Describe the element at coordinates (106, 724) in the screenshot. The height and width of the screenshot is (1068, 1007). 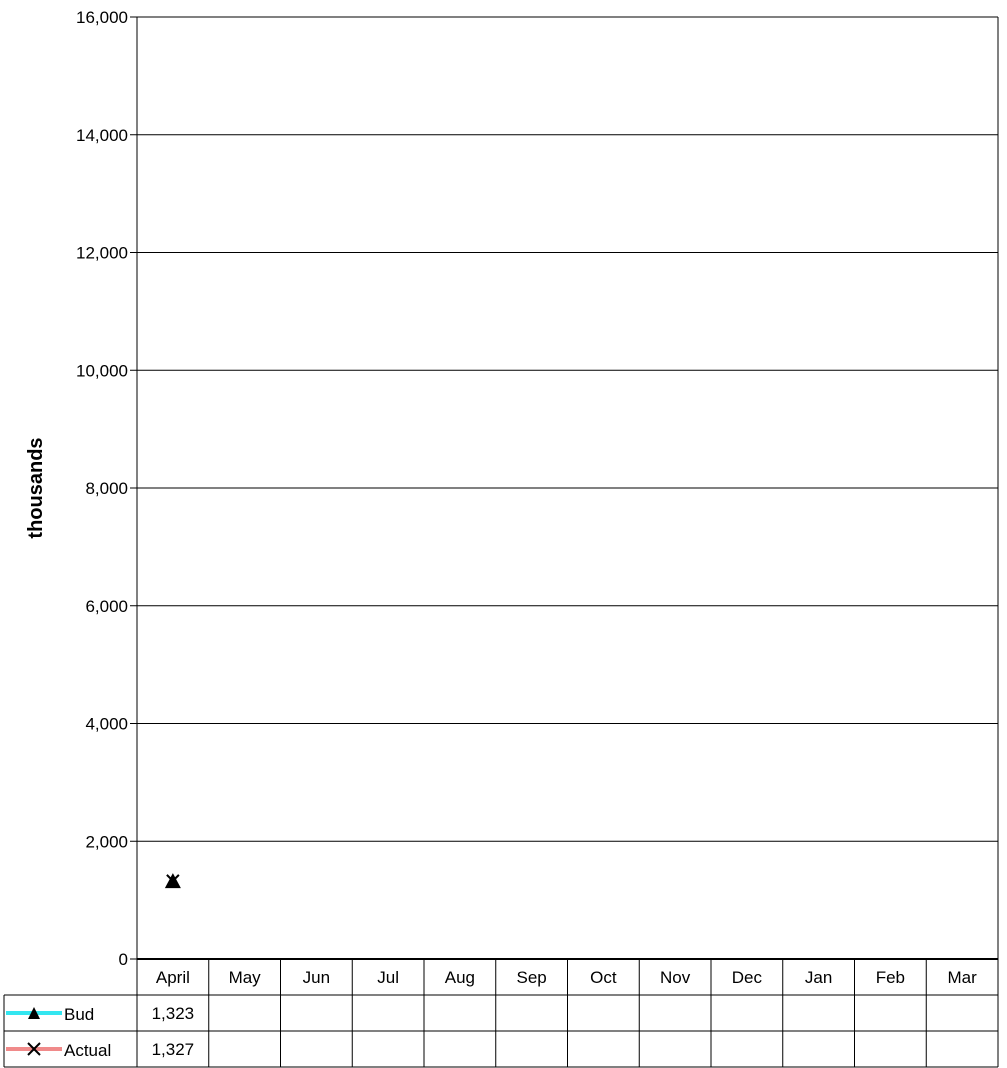
I see `y-tick-label: 4,000` at that location.